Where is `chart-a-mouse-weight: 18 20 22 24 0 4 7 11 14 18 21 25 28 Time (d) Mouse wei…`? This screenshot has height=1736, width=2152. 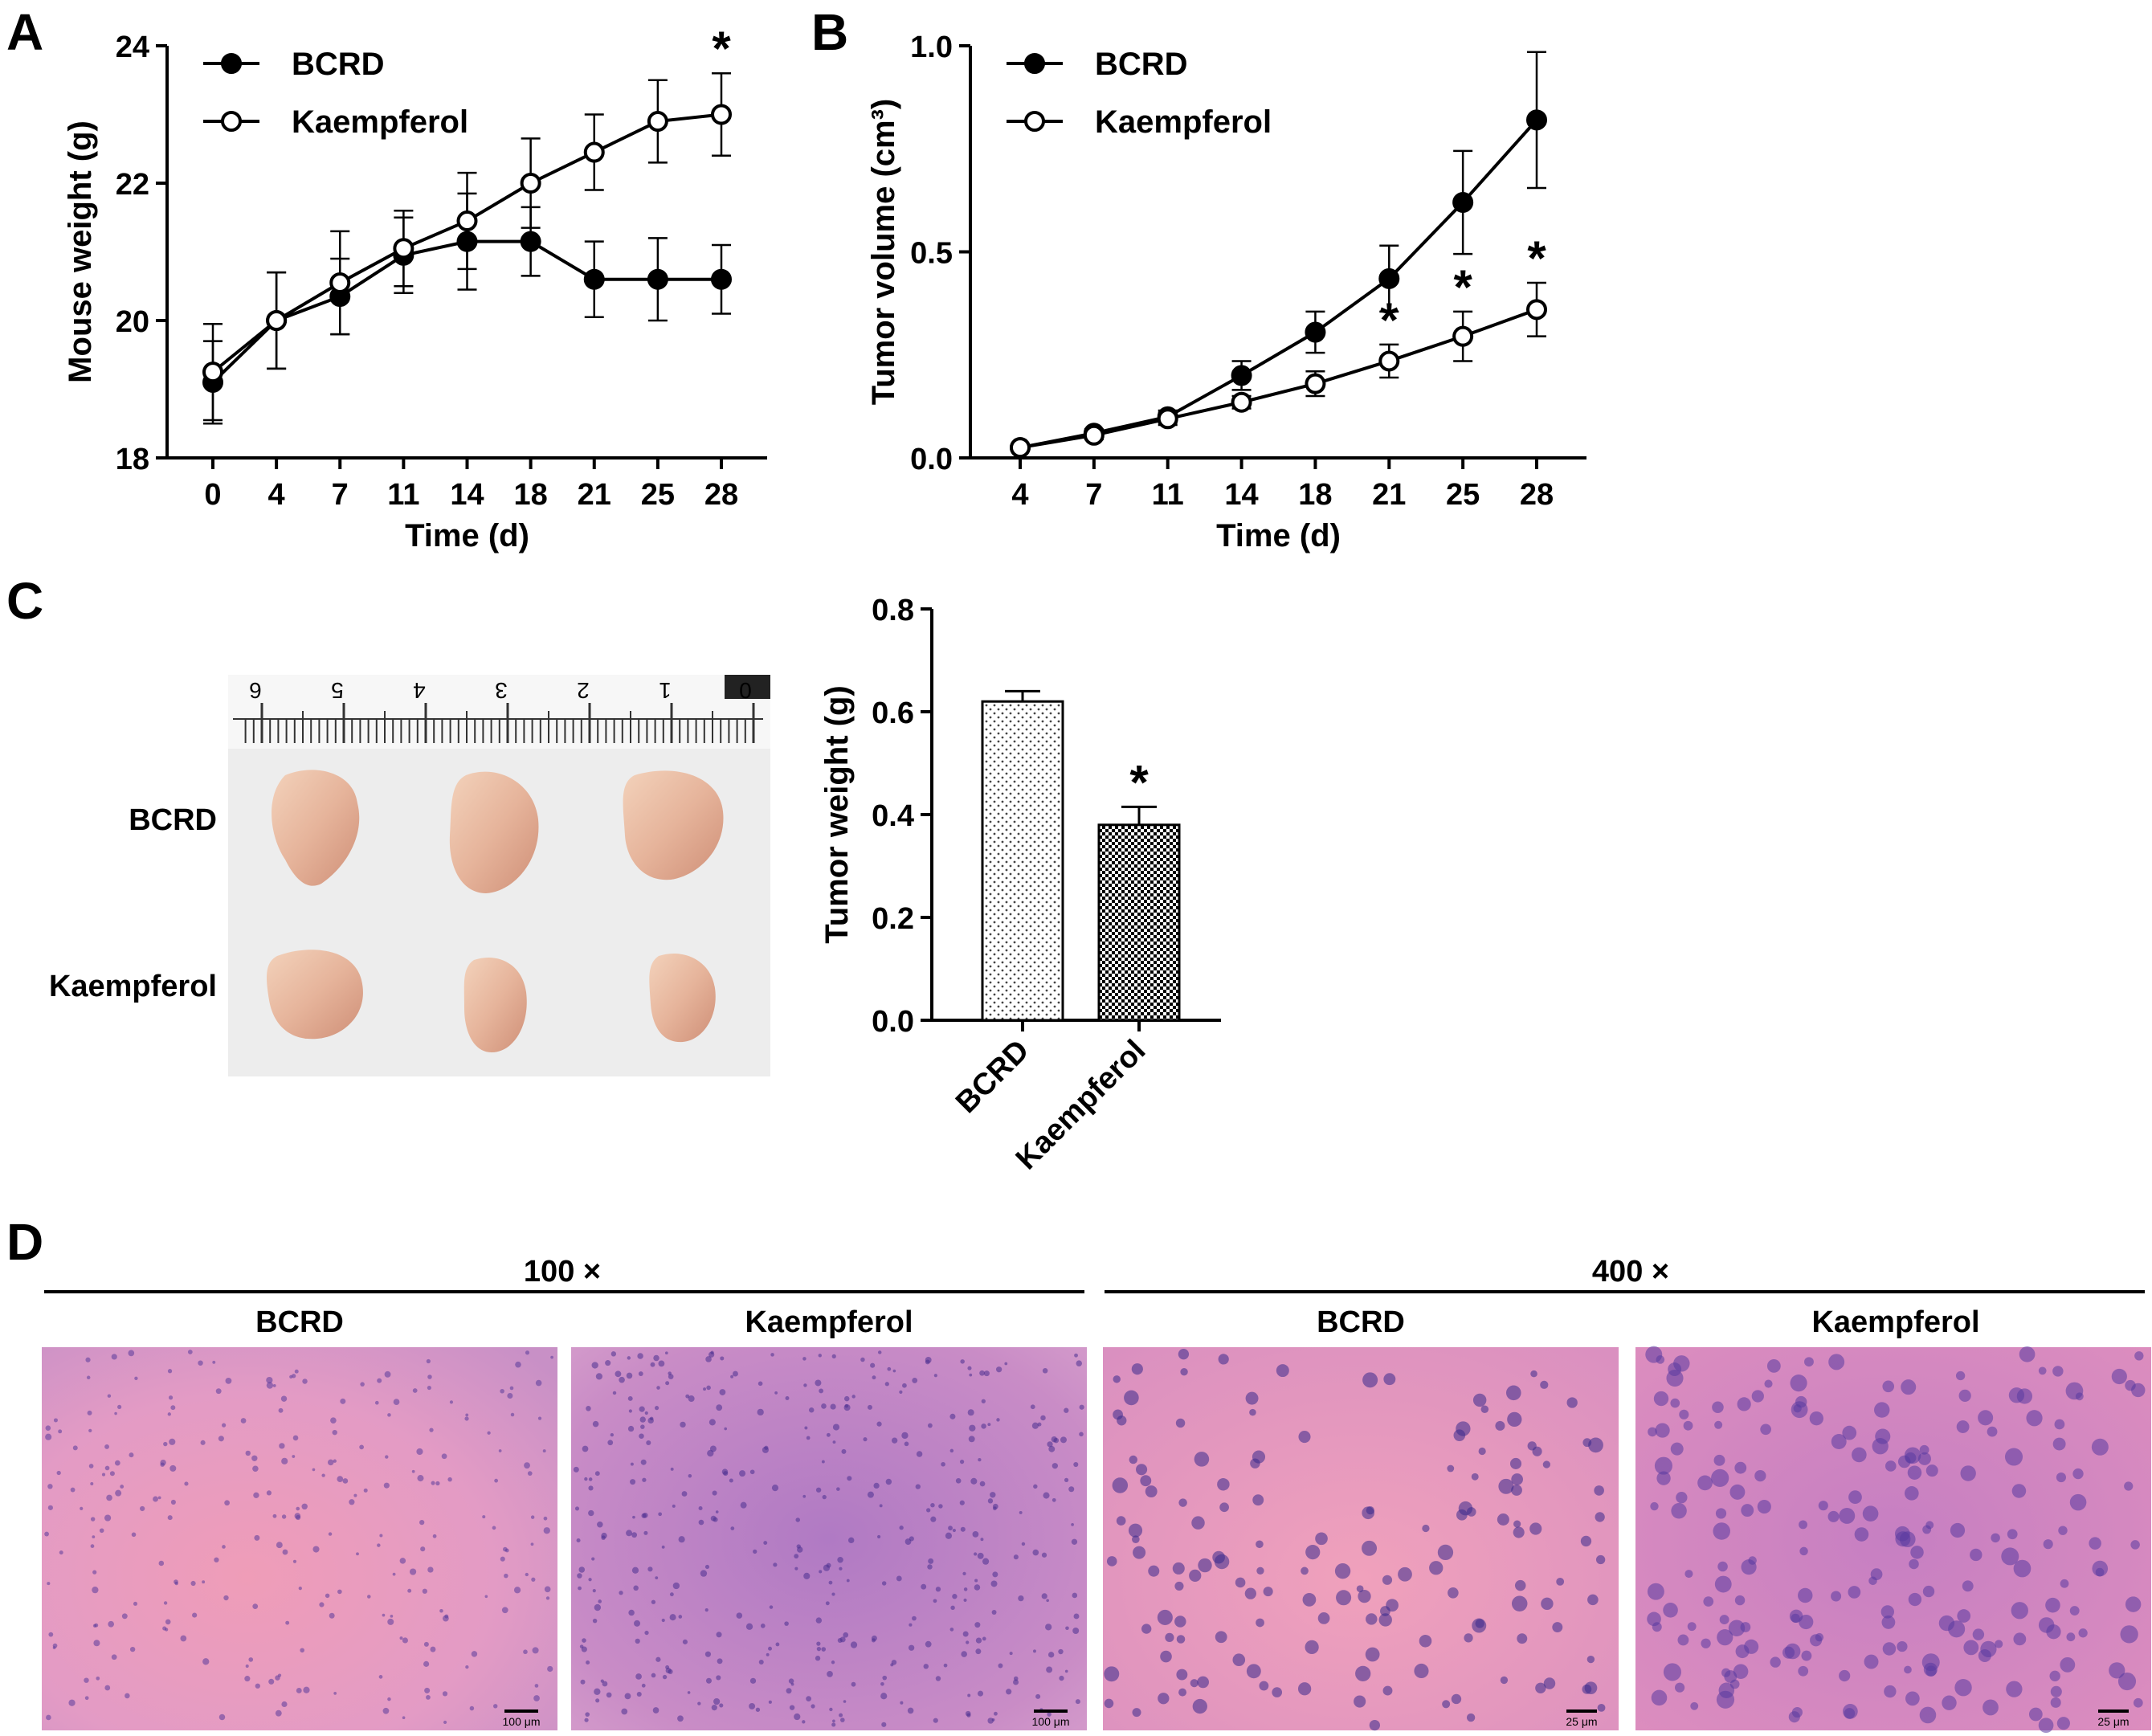 chart-a-mouse-weight: 18 20 22 24 0 4 7 11 14 18 21 25 28 Time (d) Mouse wei… is located at coordinates (415, 287).